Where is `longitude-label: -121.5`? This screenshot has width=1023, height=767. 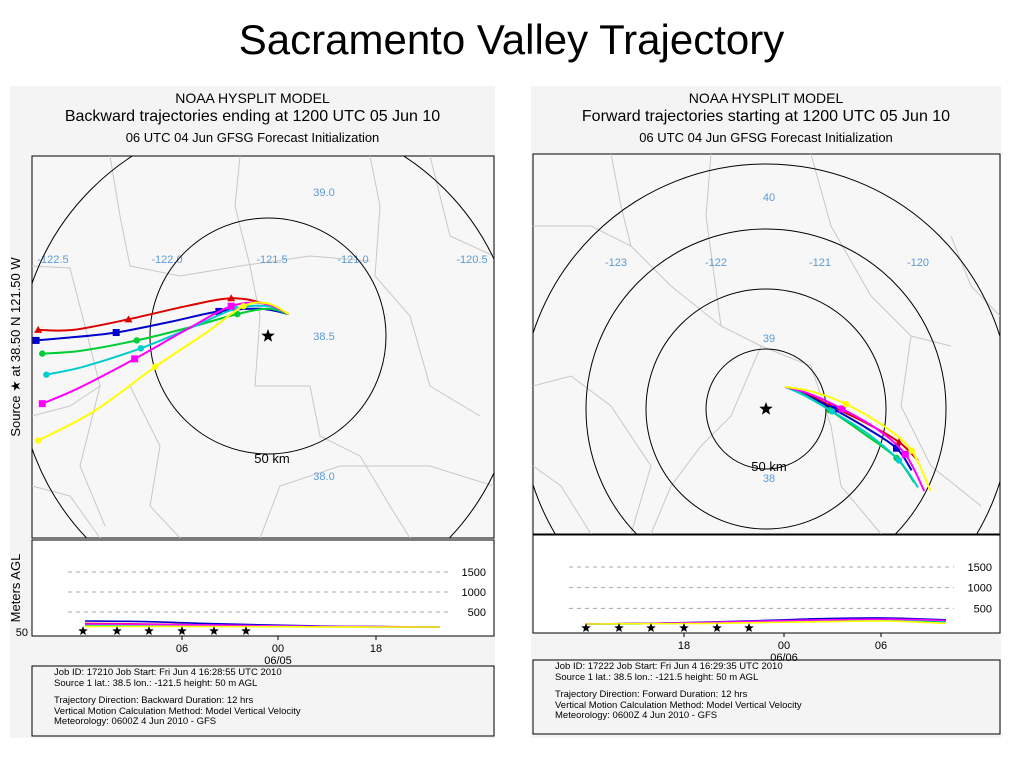 longitude-label: -121.5 is located at coordinates (271, 260).